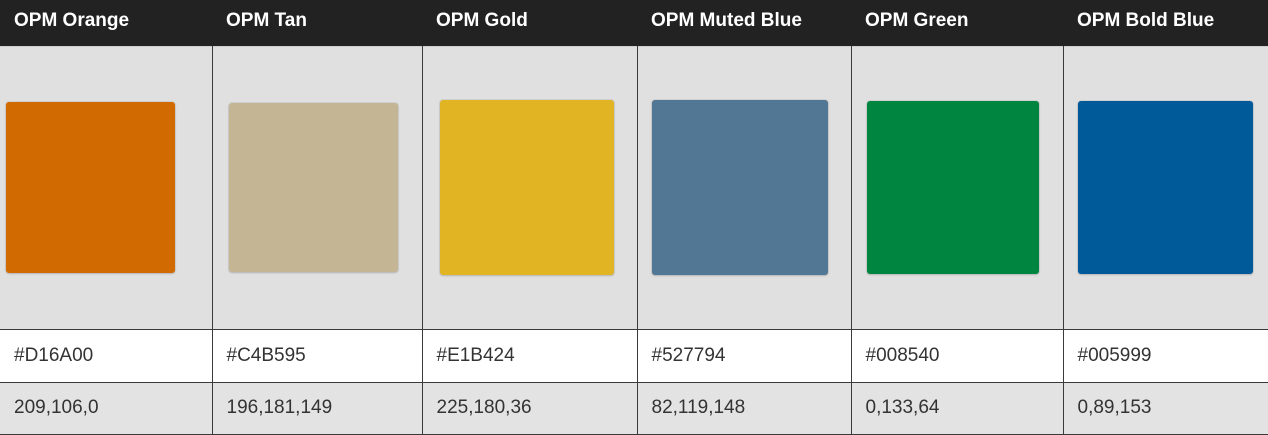  What do you see at coordinates (530, 408) in the screenshot?
I see `rgb-value: 225,180,36` at bounding box center [530, 408].